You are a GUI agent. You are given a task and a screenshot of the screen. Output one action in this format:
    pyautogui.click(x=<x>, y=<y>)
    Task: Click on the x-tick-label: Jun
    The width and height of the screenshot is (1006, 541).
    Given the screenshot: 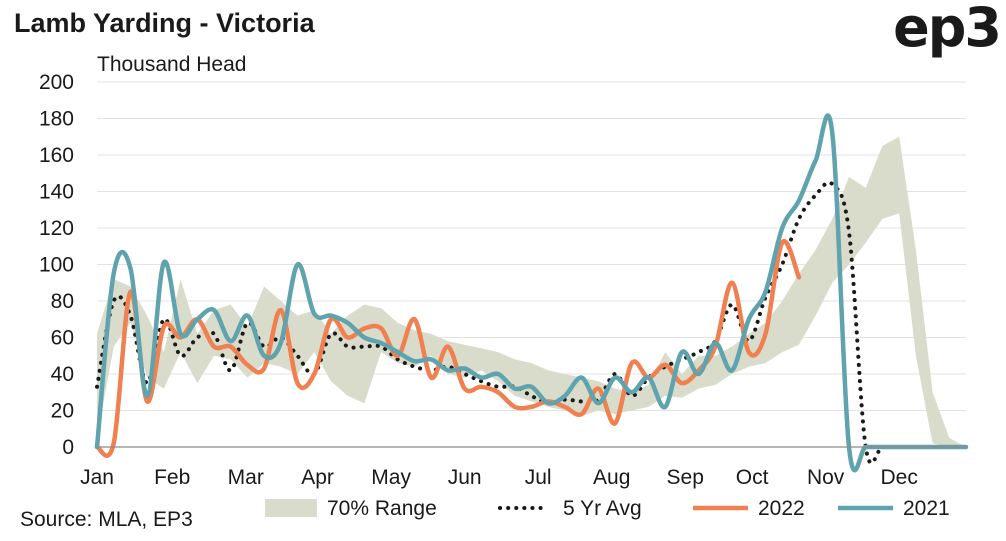 What is the action you would take?
    pyautogui.click(x=465, y=477)
    